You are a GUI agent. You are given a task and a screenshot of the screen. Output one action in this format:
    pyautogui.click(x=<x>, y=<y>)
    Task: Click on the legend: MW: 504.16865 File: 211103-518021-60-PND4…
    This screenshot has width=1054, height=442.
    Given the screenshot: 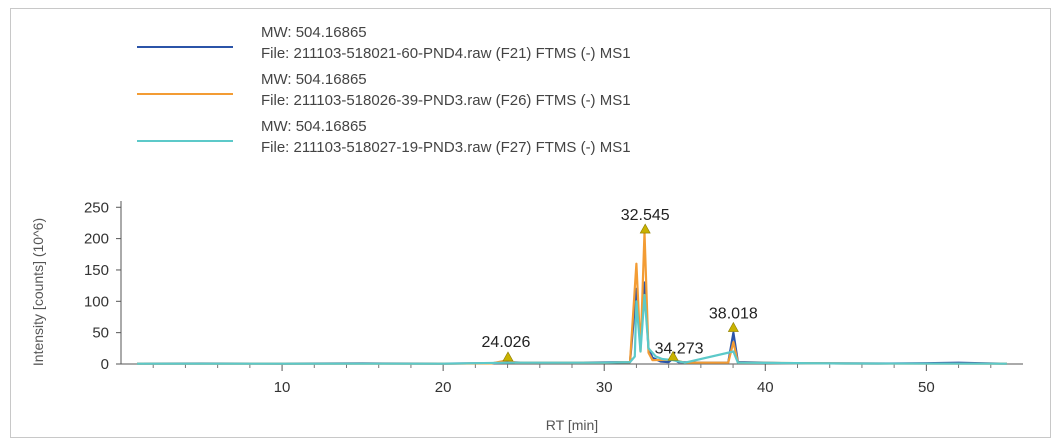 What is the action you would take?
    pyautogui.click(x=384, y=90)
    